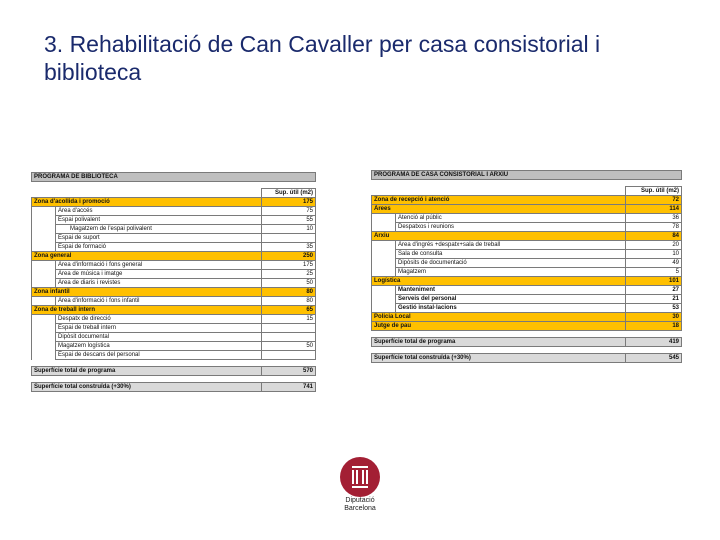  I want to click on library-row: Àrea de diaris i revistes 50, so click(173, 283).